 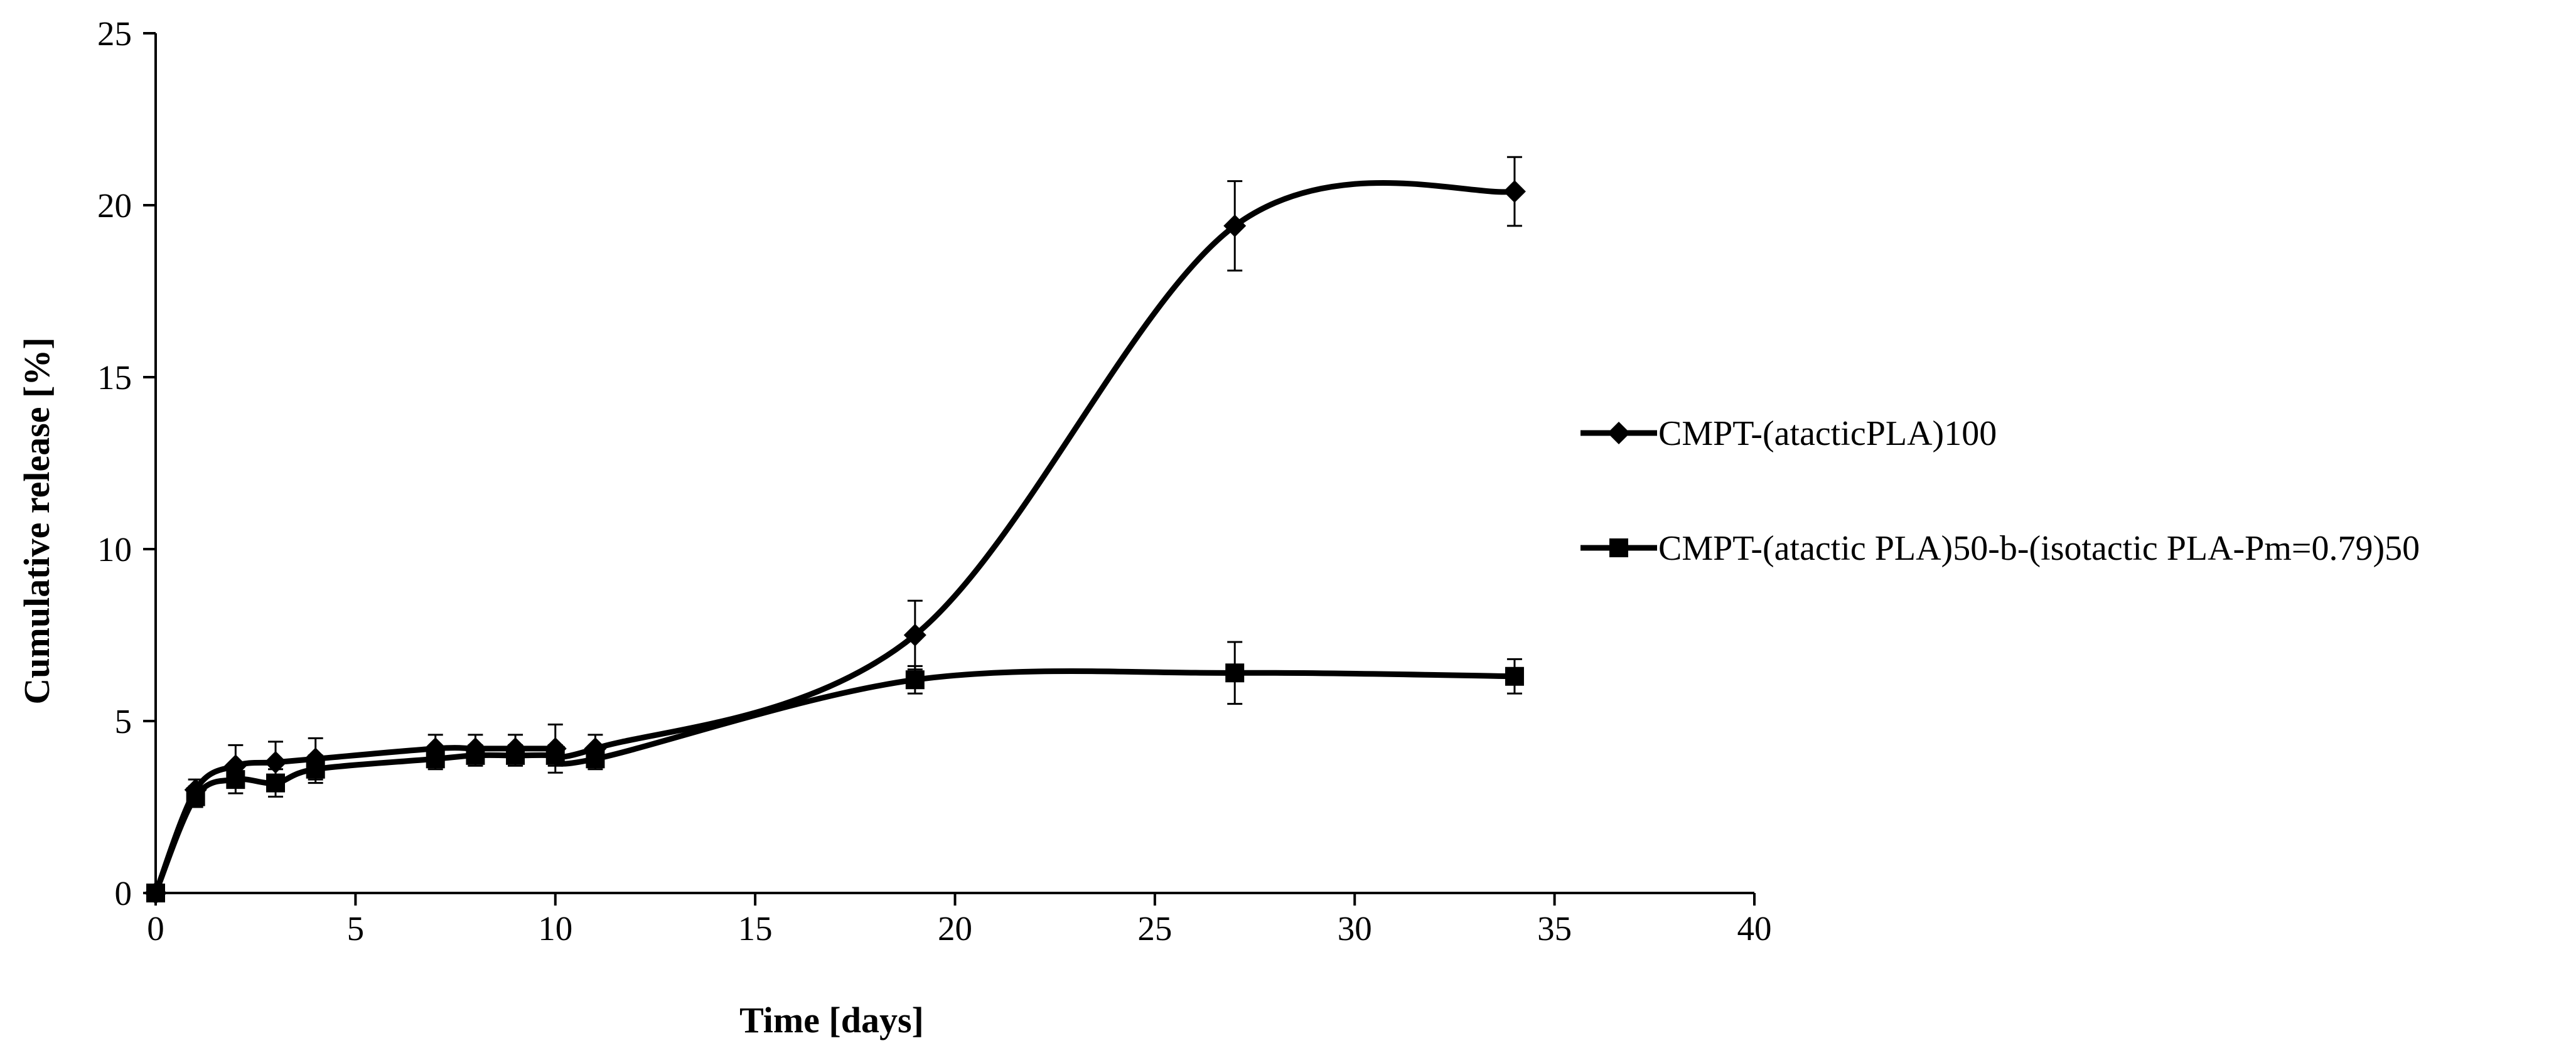 I want to click on x-tick-label: 35, so click(x=1554, y=928).